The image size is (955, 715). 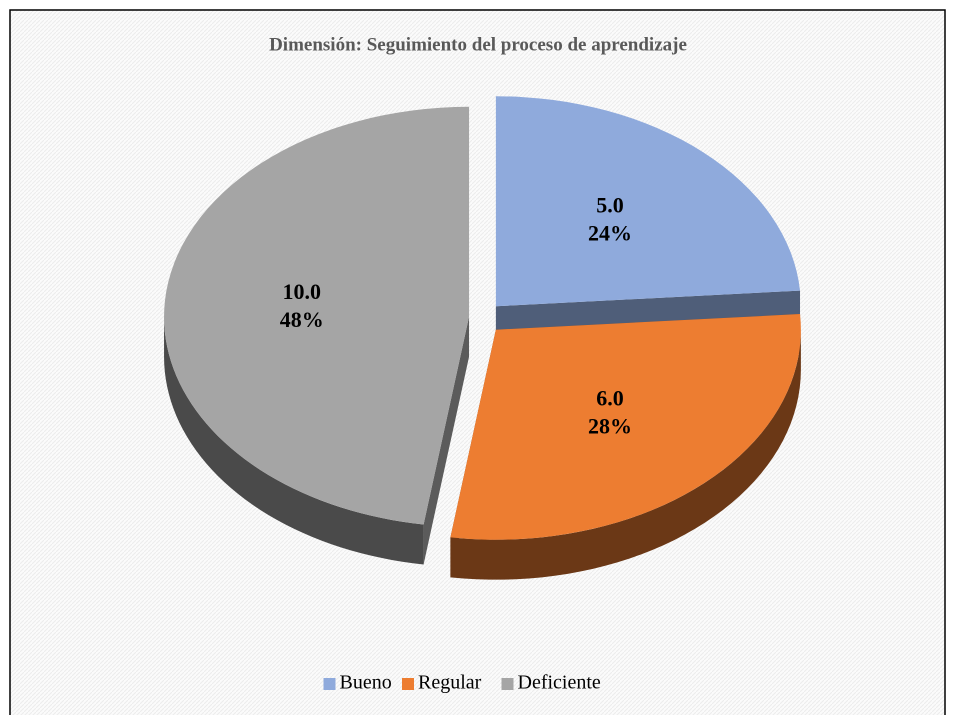 What do you see at coordinates (610, 233) in the screenshot?
I see `data-label: 24%` at bounding box center [610, 233].